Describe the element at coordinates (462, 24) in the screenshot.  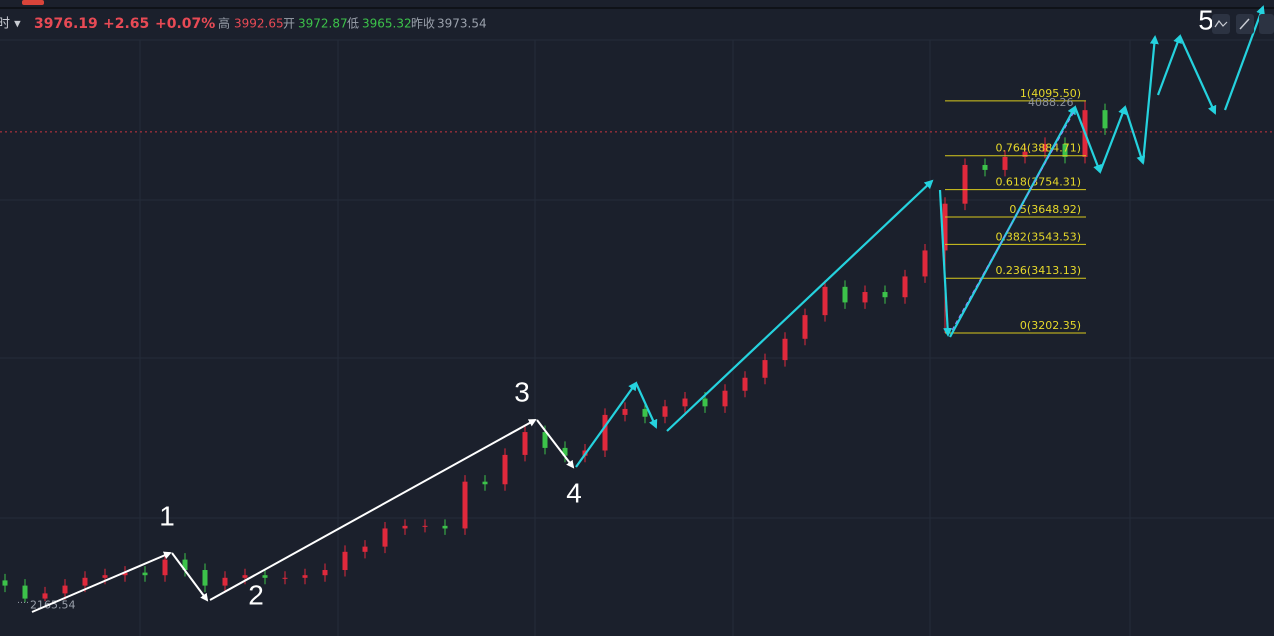
I see `prev-close: 3973.54` at that location.